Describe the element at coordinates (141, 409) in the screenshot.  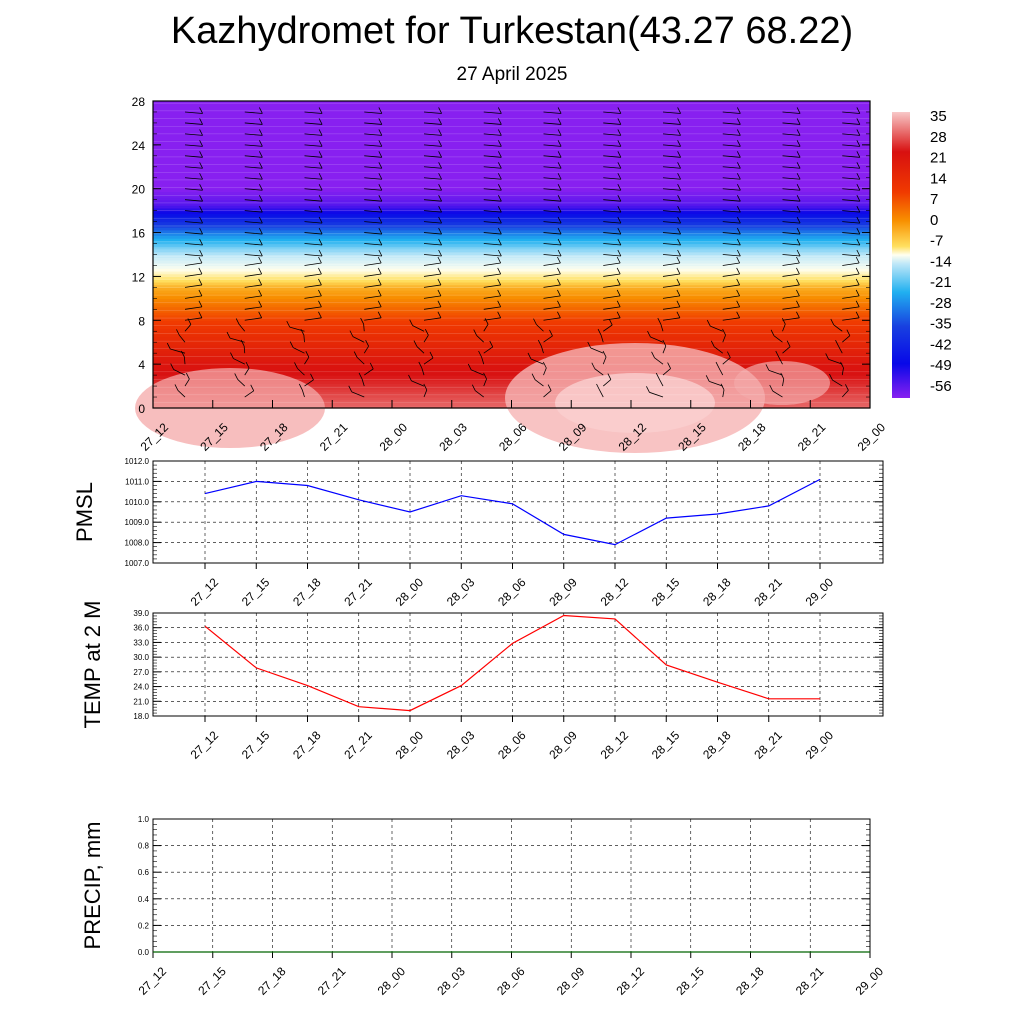
I see `y-tick-label: 0` at that location.